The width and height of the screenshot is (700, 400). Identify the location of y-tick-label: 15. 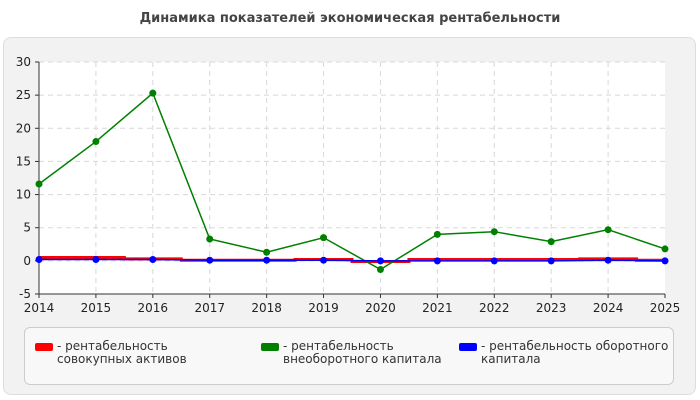
(23, 161).